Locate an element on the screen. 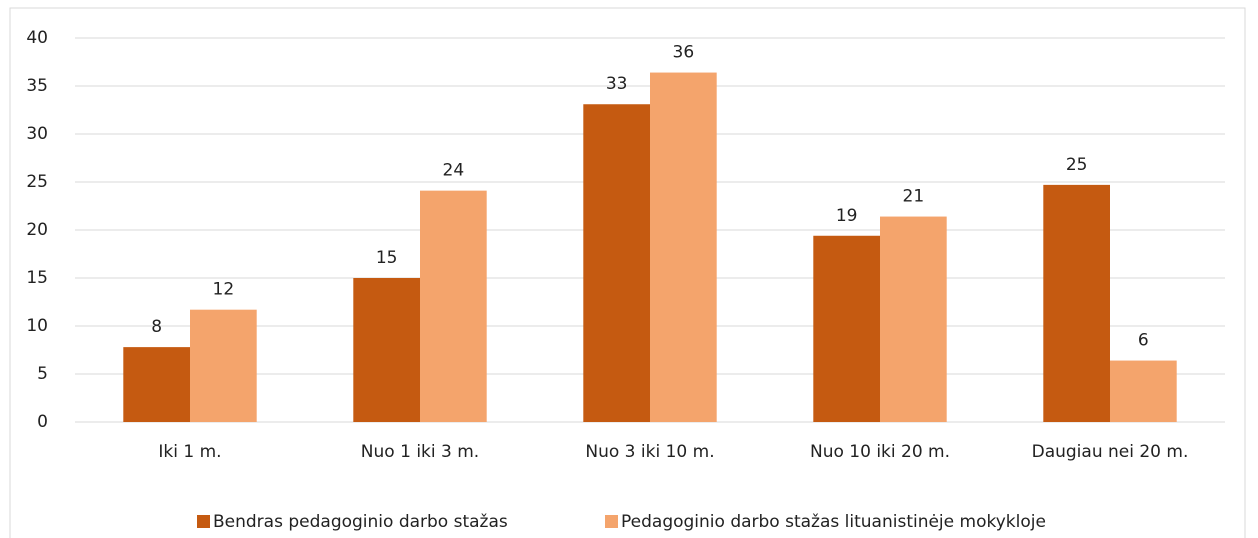 Image resolution: width=1258 pixels, height=538 pixels. x-tick-label: Nuo 1 iki 3 m. is located at coordinates (420, 452).